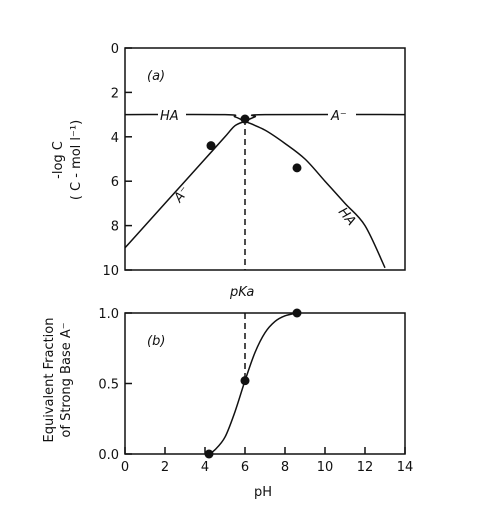  I want to click on panel-a-ytick-label: 6, so click(115, 182).